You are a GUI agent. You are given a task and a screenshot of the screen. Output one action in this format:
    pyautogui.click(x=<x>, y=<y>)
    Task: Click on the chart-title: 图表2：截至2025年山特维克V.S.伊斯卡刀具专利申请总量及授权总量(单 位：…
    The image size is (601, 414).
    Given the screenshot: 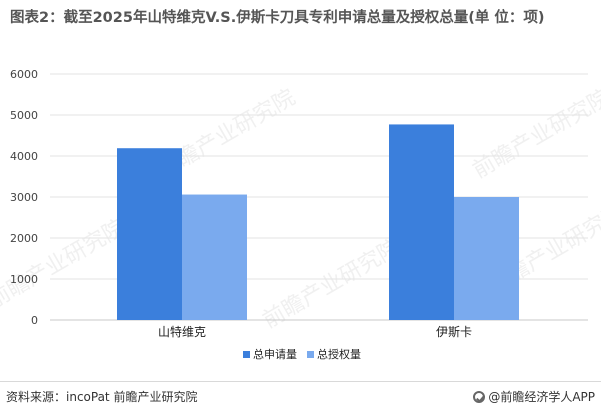 What is the action you would take?
    pyautogui.click(x=277, y=18)
    